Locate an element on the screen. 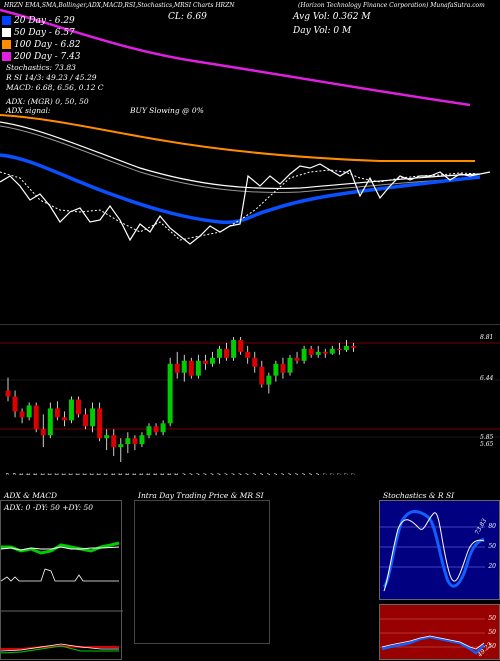  date-tick-label: 22 Nov is located at coordinates (290, 473).